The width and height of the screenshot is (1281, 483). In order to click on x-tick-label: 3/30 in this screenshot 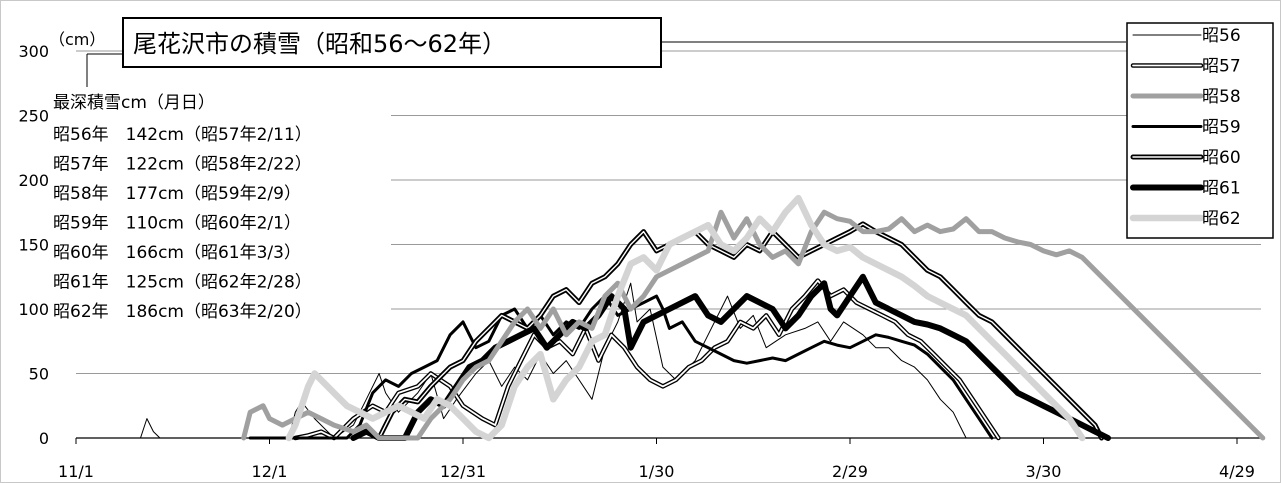, I will do `click(1044, 471)`.